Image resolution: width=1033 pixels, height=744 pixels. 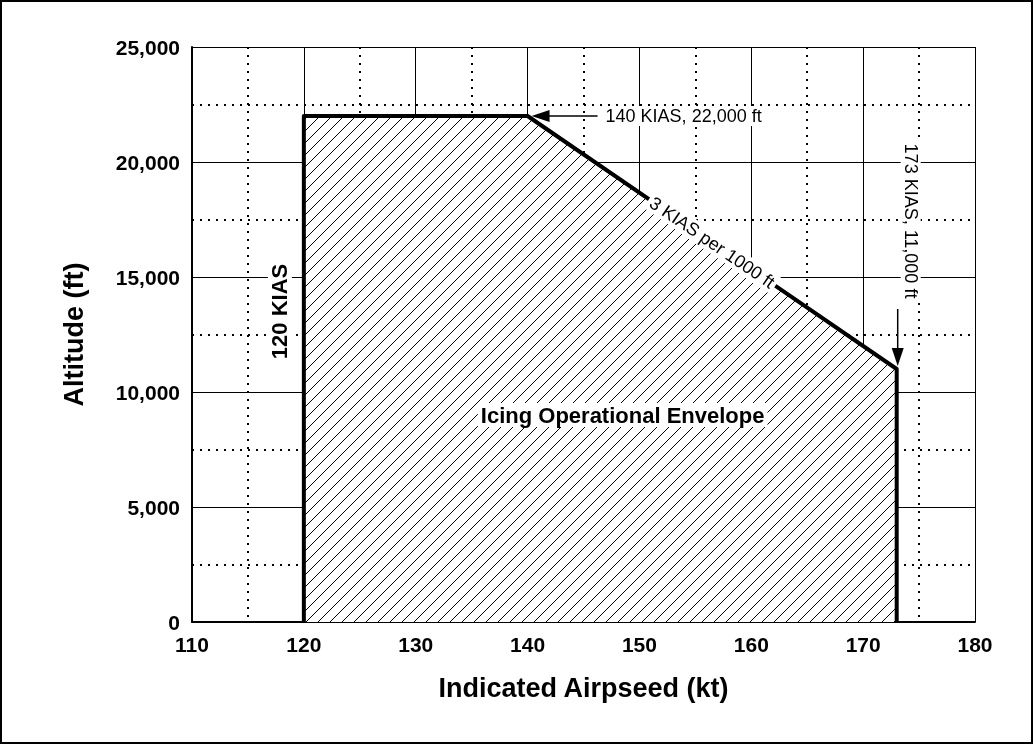 I want to click on y-tick-label: 20,000, so click(x=147, y=162).